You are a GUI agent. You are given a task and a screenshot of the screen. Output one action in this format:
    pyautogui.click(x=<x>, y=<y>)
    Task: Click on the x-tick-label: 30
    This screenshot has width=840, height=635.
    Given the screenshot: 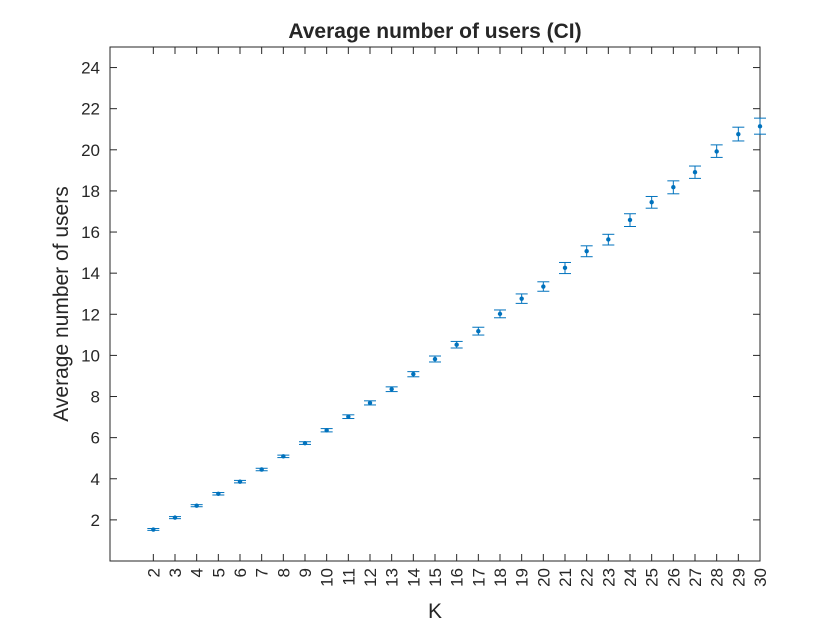 What is the action you would take?
    pyautogui.click(x=760, y=577)
    